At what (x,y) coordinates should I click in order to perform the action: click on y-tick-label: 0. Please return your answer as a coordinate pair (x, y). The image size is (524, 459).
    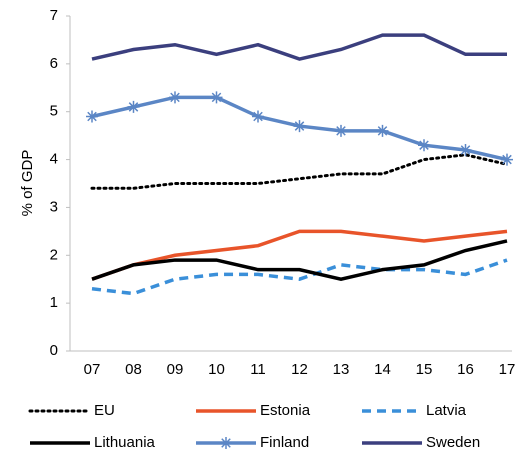
    Looking at the image, I should click on (54, 350).